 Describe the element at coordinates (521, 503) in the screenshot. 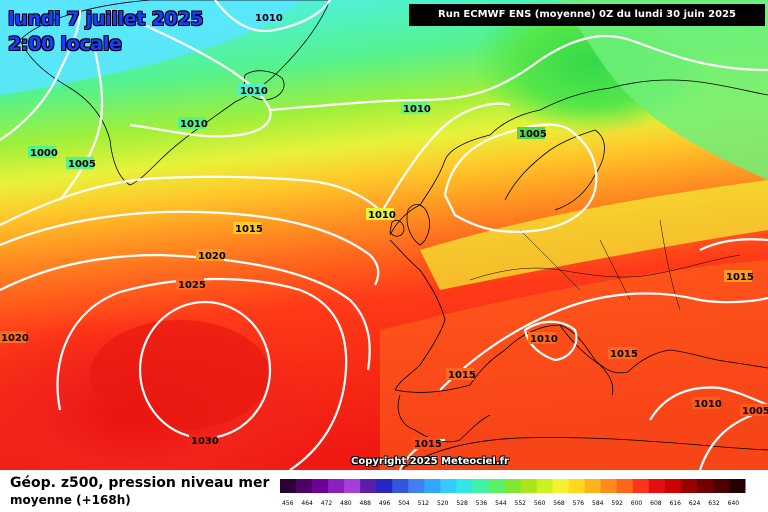

I see `scale-label: 552` at that location.